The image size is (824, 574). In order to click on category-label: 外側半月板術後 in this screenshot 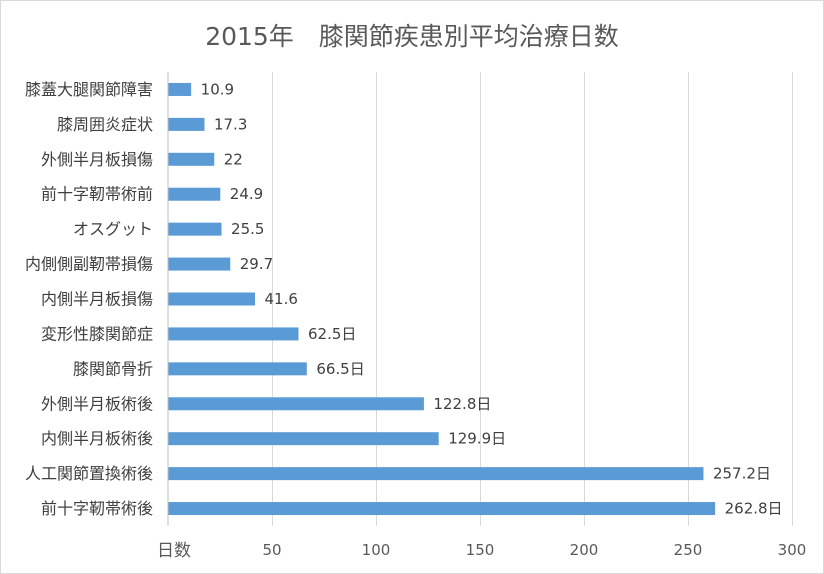, I will do `click(97, 403)`.